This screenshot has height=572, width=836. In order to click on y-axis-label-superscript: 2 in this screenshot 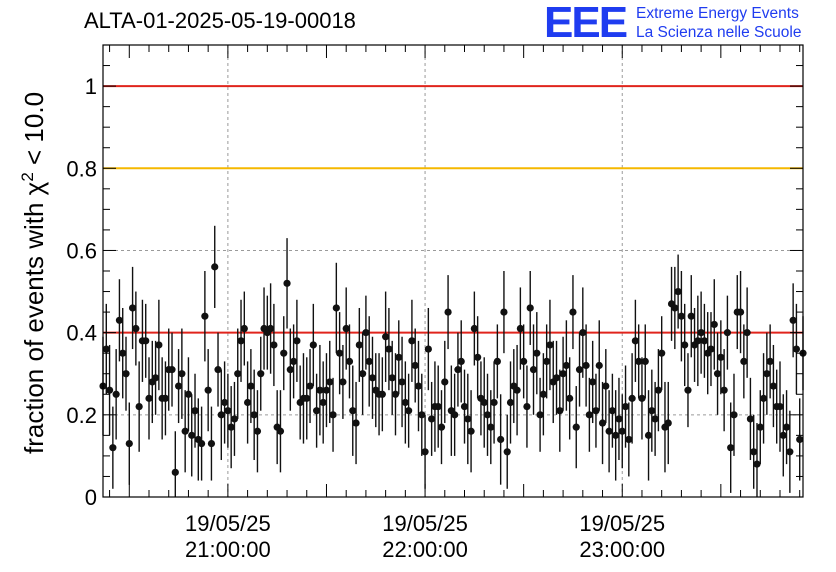, I will do `click(27, 176)`.